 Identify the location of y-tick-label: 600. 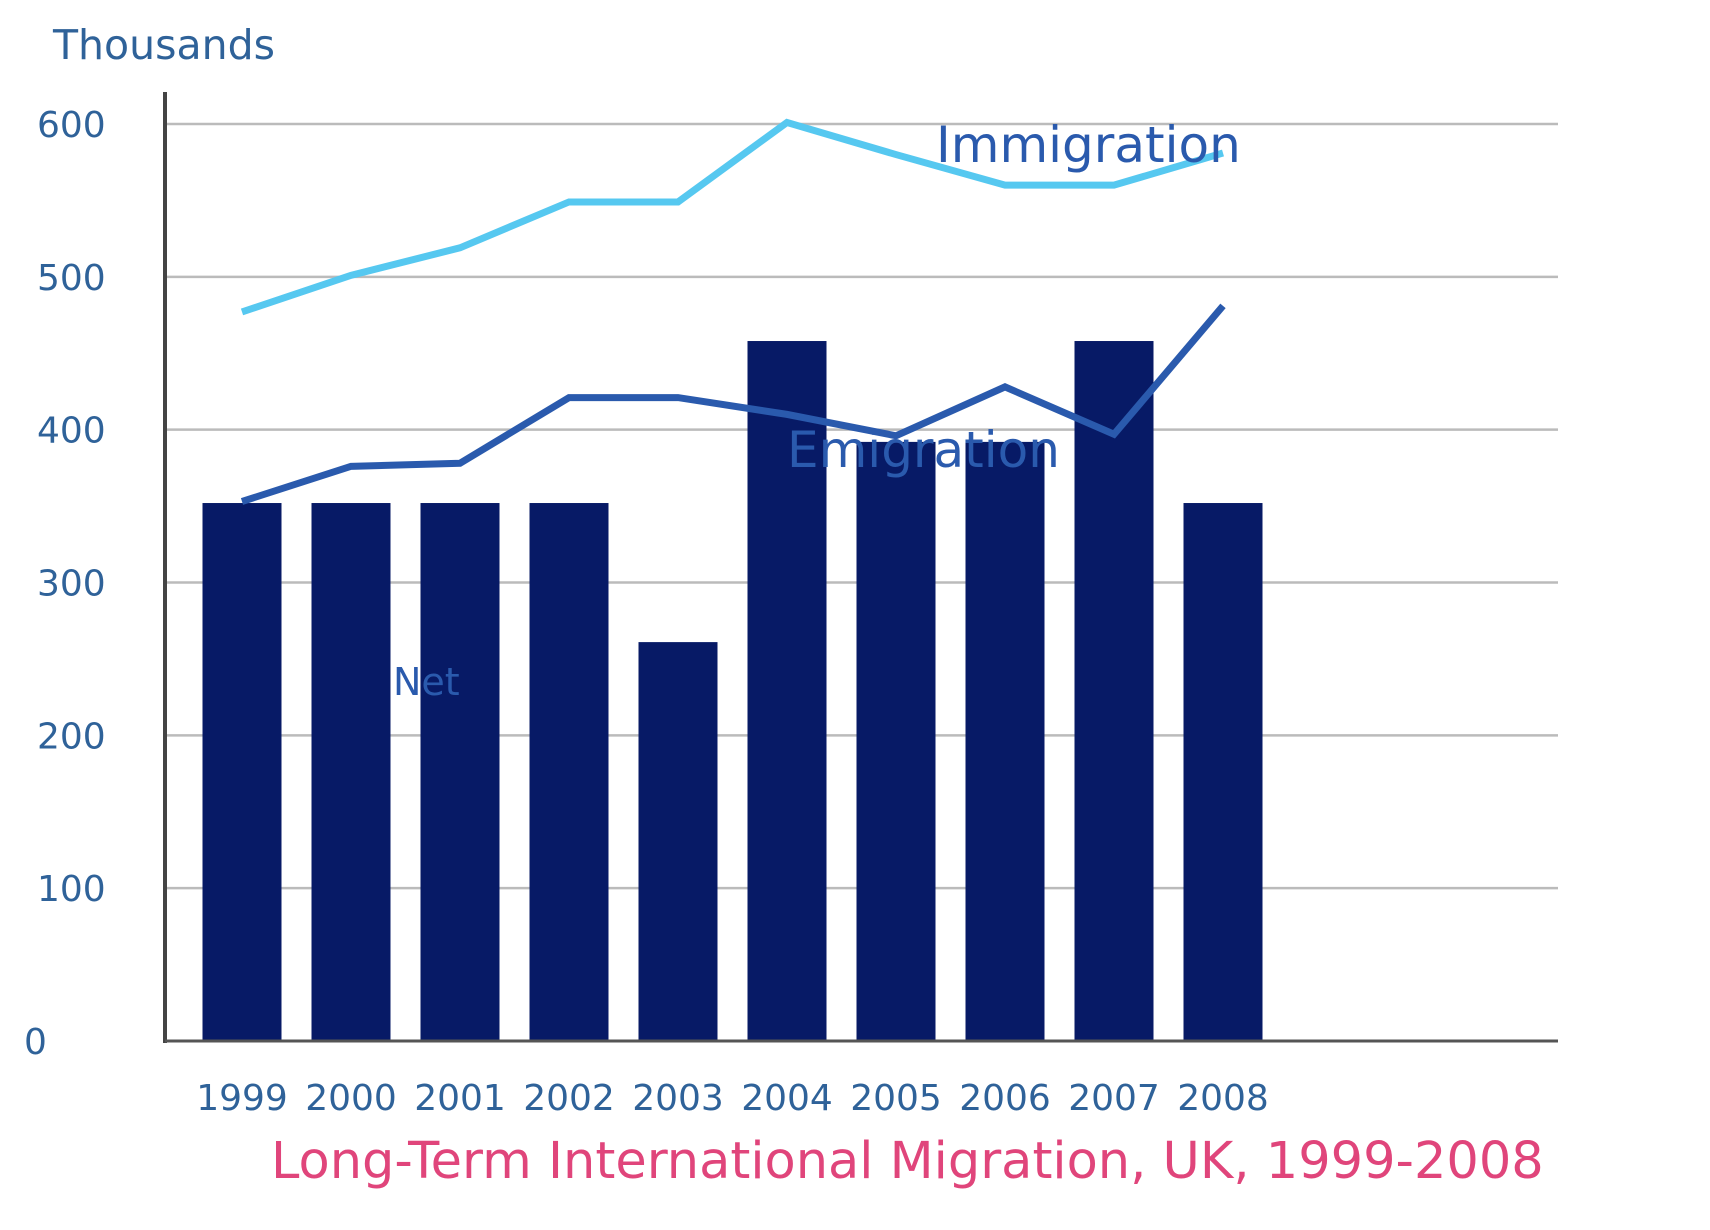
(71, 125).